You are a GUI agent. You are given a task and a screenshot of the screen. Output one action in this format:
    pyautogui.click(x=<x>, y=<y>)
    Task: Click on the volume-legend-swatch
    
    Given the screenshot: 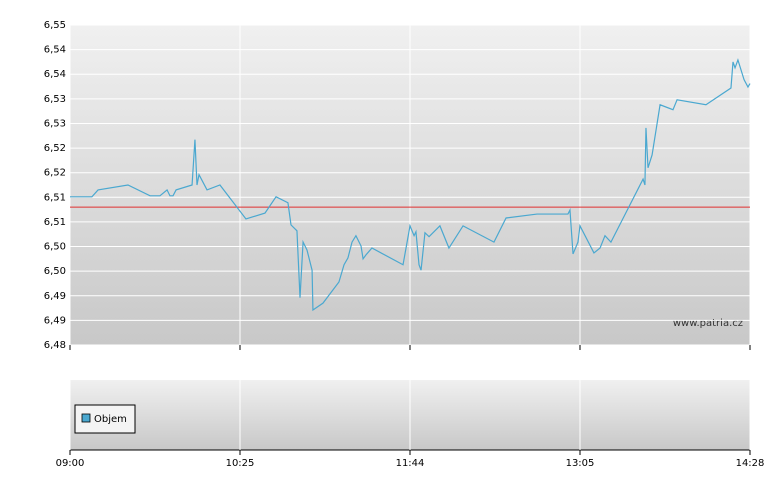 What is the action you would take?
    pyautogui.click(x=86, y=418)
    